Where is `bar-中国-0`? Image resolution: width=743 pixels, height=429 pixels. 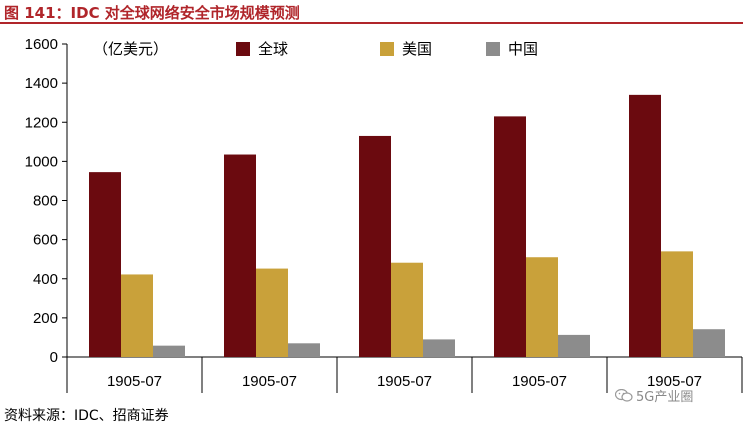 bar-中国-0 is located at coordinates (169, 351).